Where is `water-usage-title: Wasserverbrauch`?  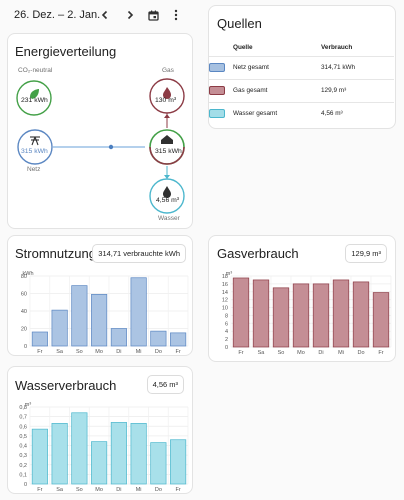 water-usage-title: Wasserverbrauch is located at coordinates (66, 385).